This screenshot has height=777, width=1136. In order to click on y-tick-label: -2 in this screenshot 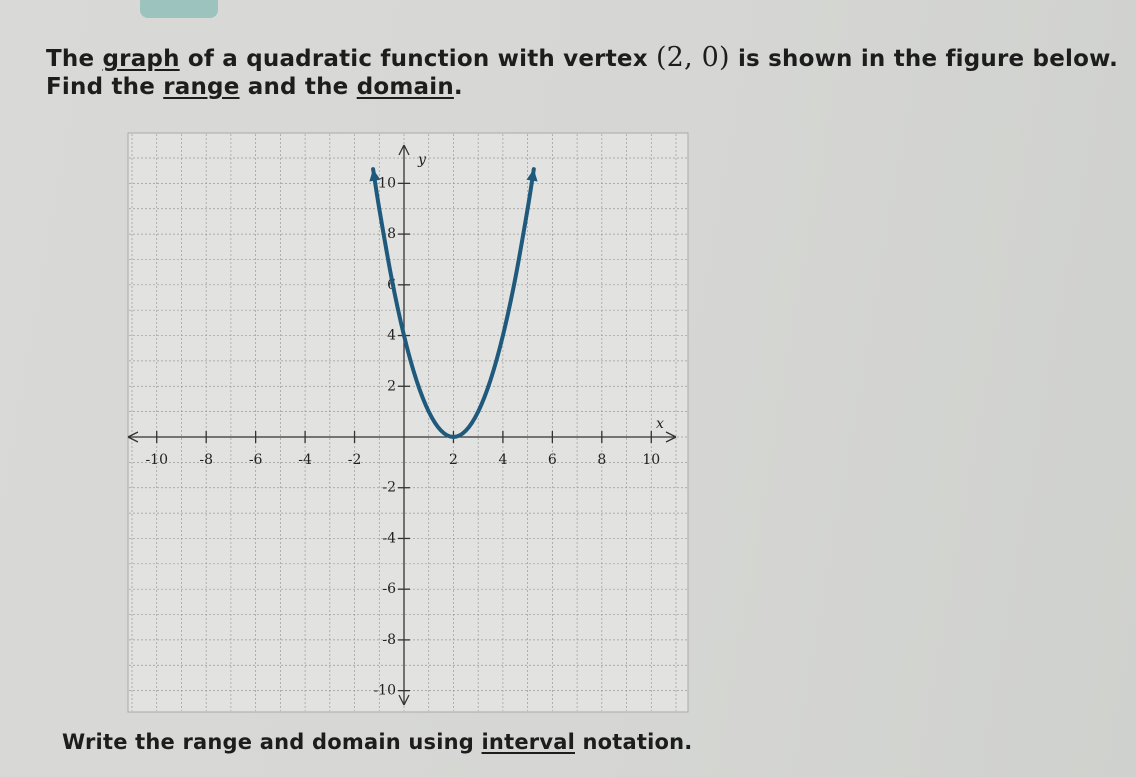, I will do `click(389, 488)`.